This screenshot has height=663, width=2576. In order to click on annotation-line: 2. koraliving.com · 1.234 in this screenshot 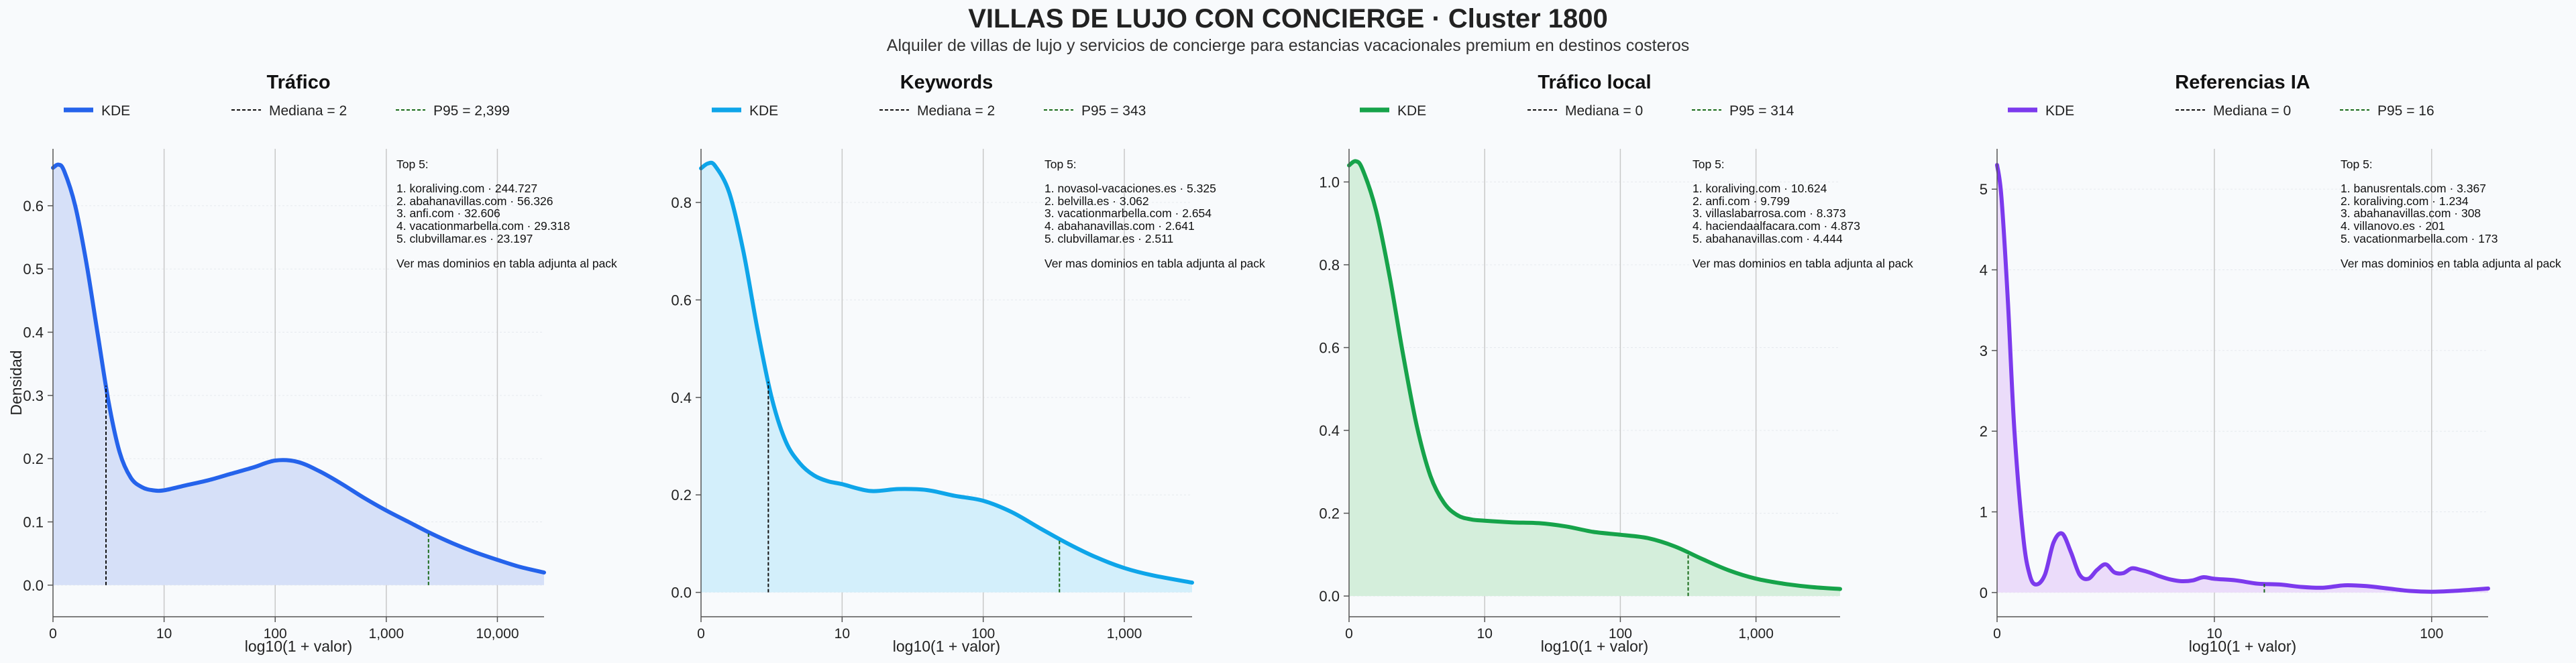, I will do `click(2405, 201)`.